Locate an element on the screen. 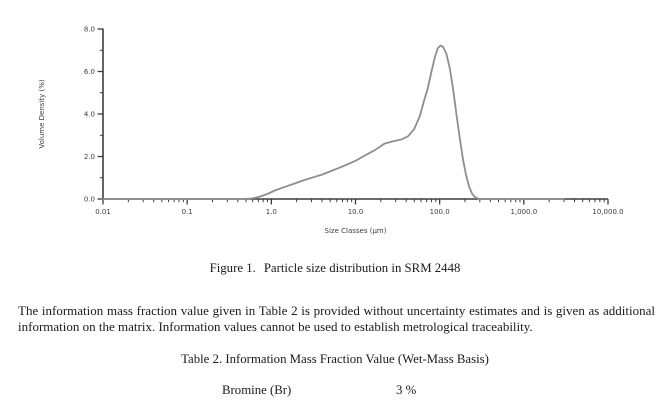 This screenshot has width=670, height=409. svg-text: 6.0 is located at coordinates (89, 72).